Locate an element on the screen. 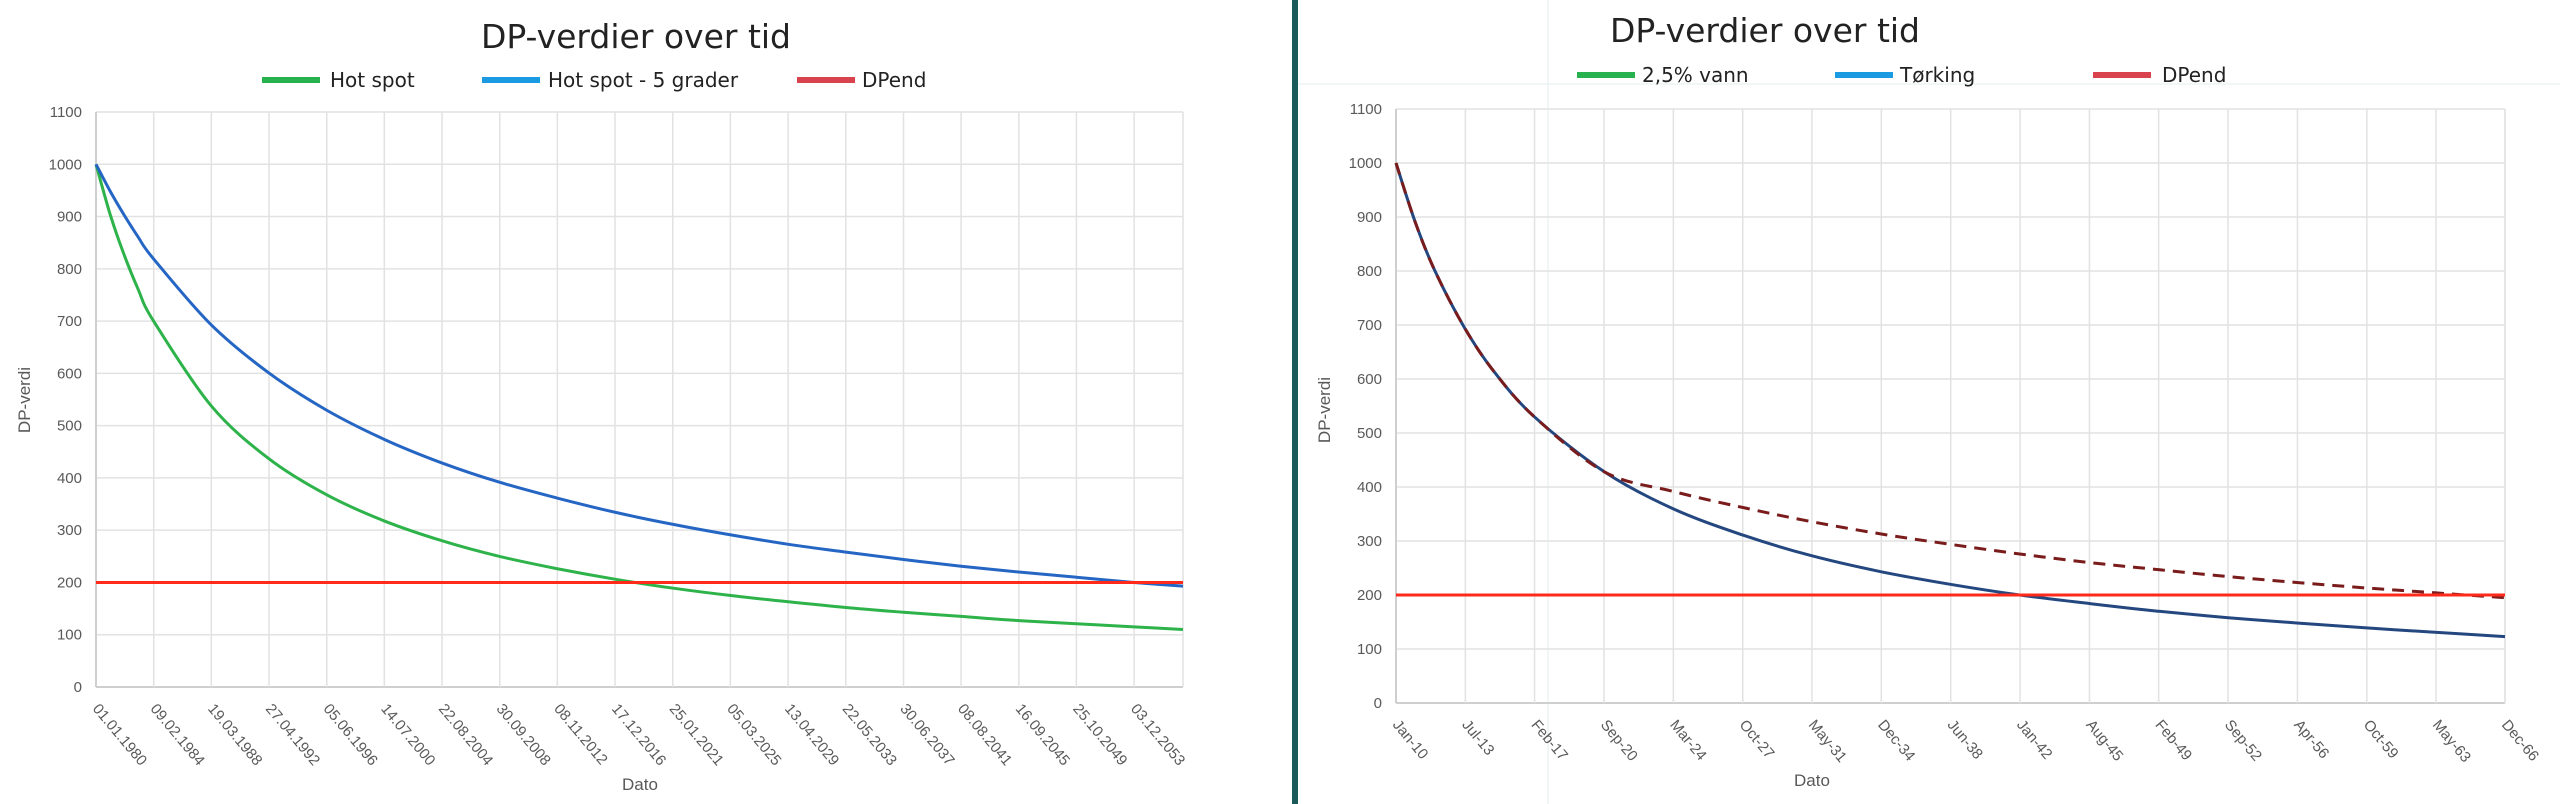 The height and width of the screenshot is (804, 2560). legend-label: Hot spot - 5 grader is located at coordinates (643, 80).